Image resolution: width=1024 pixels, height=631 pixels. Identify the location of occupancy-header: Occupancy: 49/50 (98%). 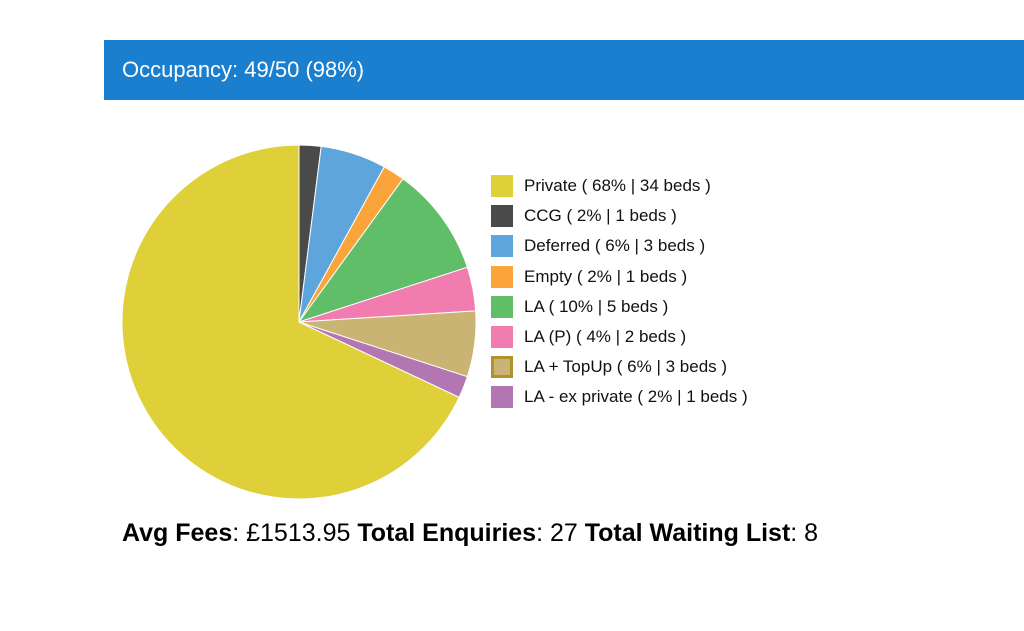
(564, 70).